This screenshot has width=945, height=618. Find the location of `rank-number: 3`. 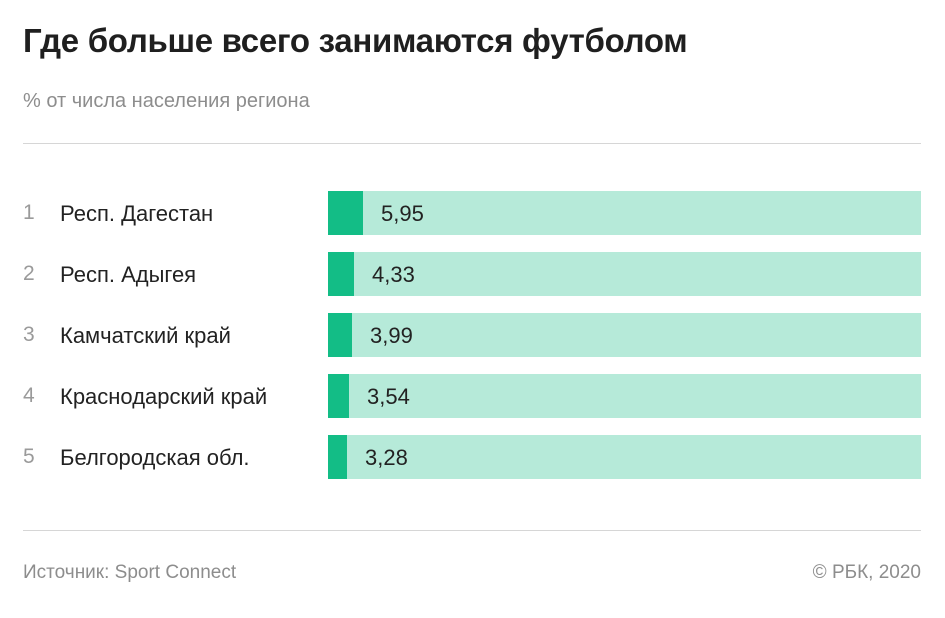

rank-number: 3 is located at coordinates (29, 334).